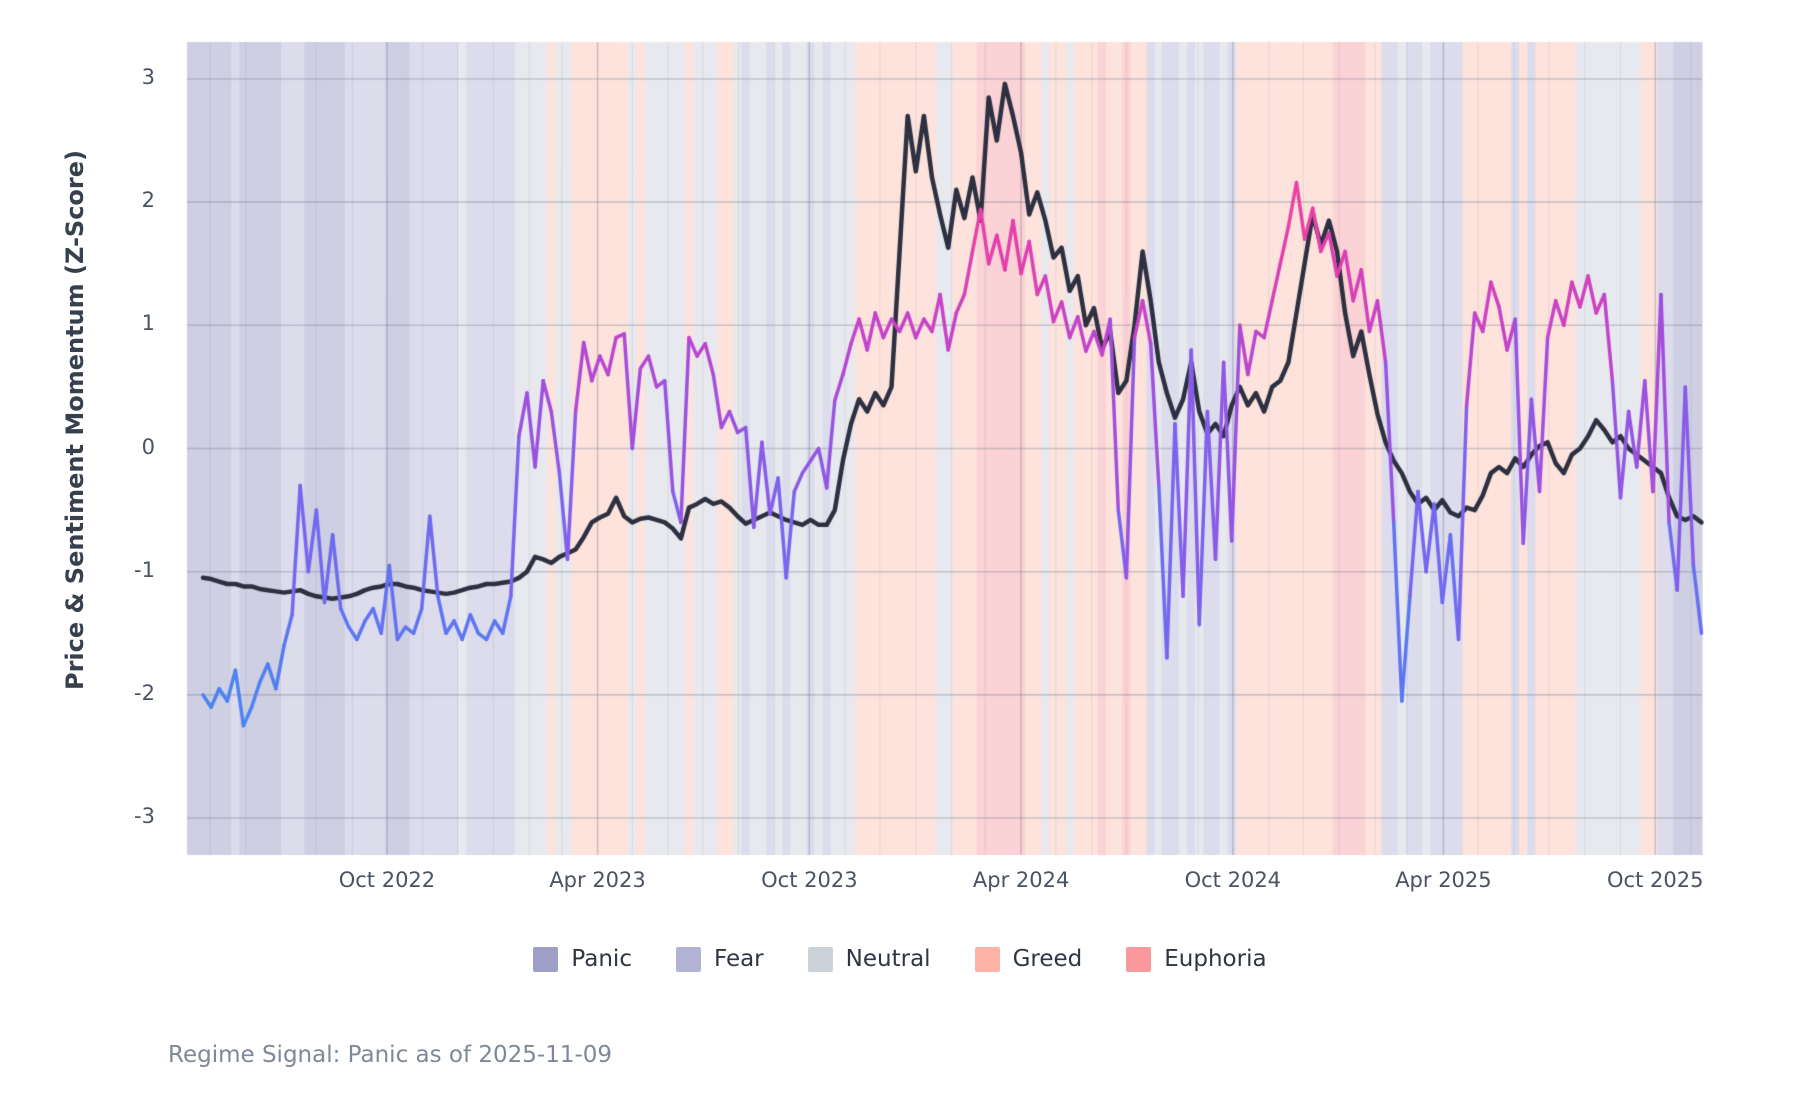 Image resolution: width=1800 pixels, height=1100 pixels. What do you see at coordinates (1655, 880) in the screenshot?
I see `x-tick-label: Oct 2025` at bounding box center [1655, 880].